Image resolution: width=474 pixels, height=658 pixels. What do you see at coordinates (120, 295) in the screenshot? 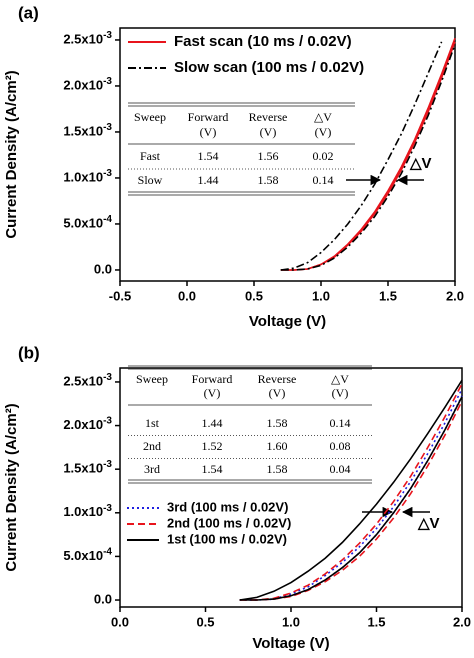
I see `x-tick-label: -0.5` at bounding box center [120, 295].